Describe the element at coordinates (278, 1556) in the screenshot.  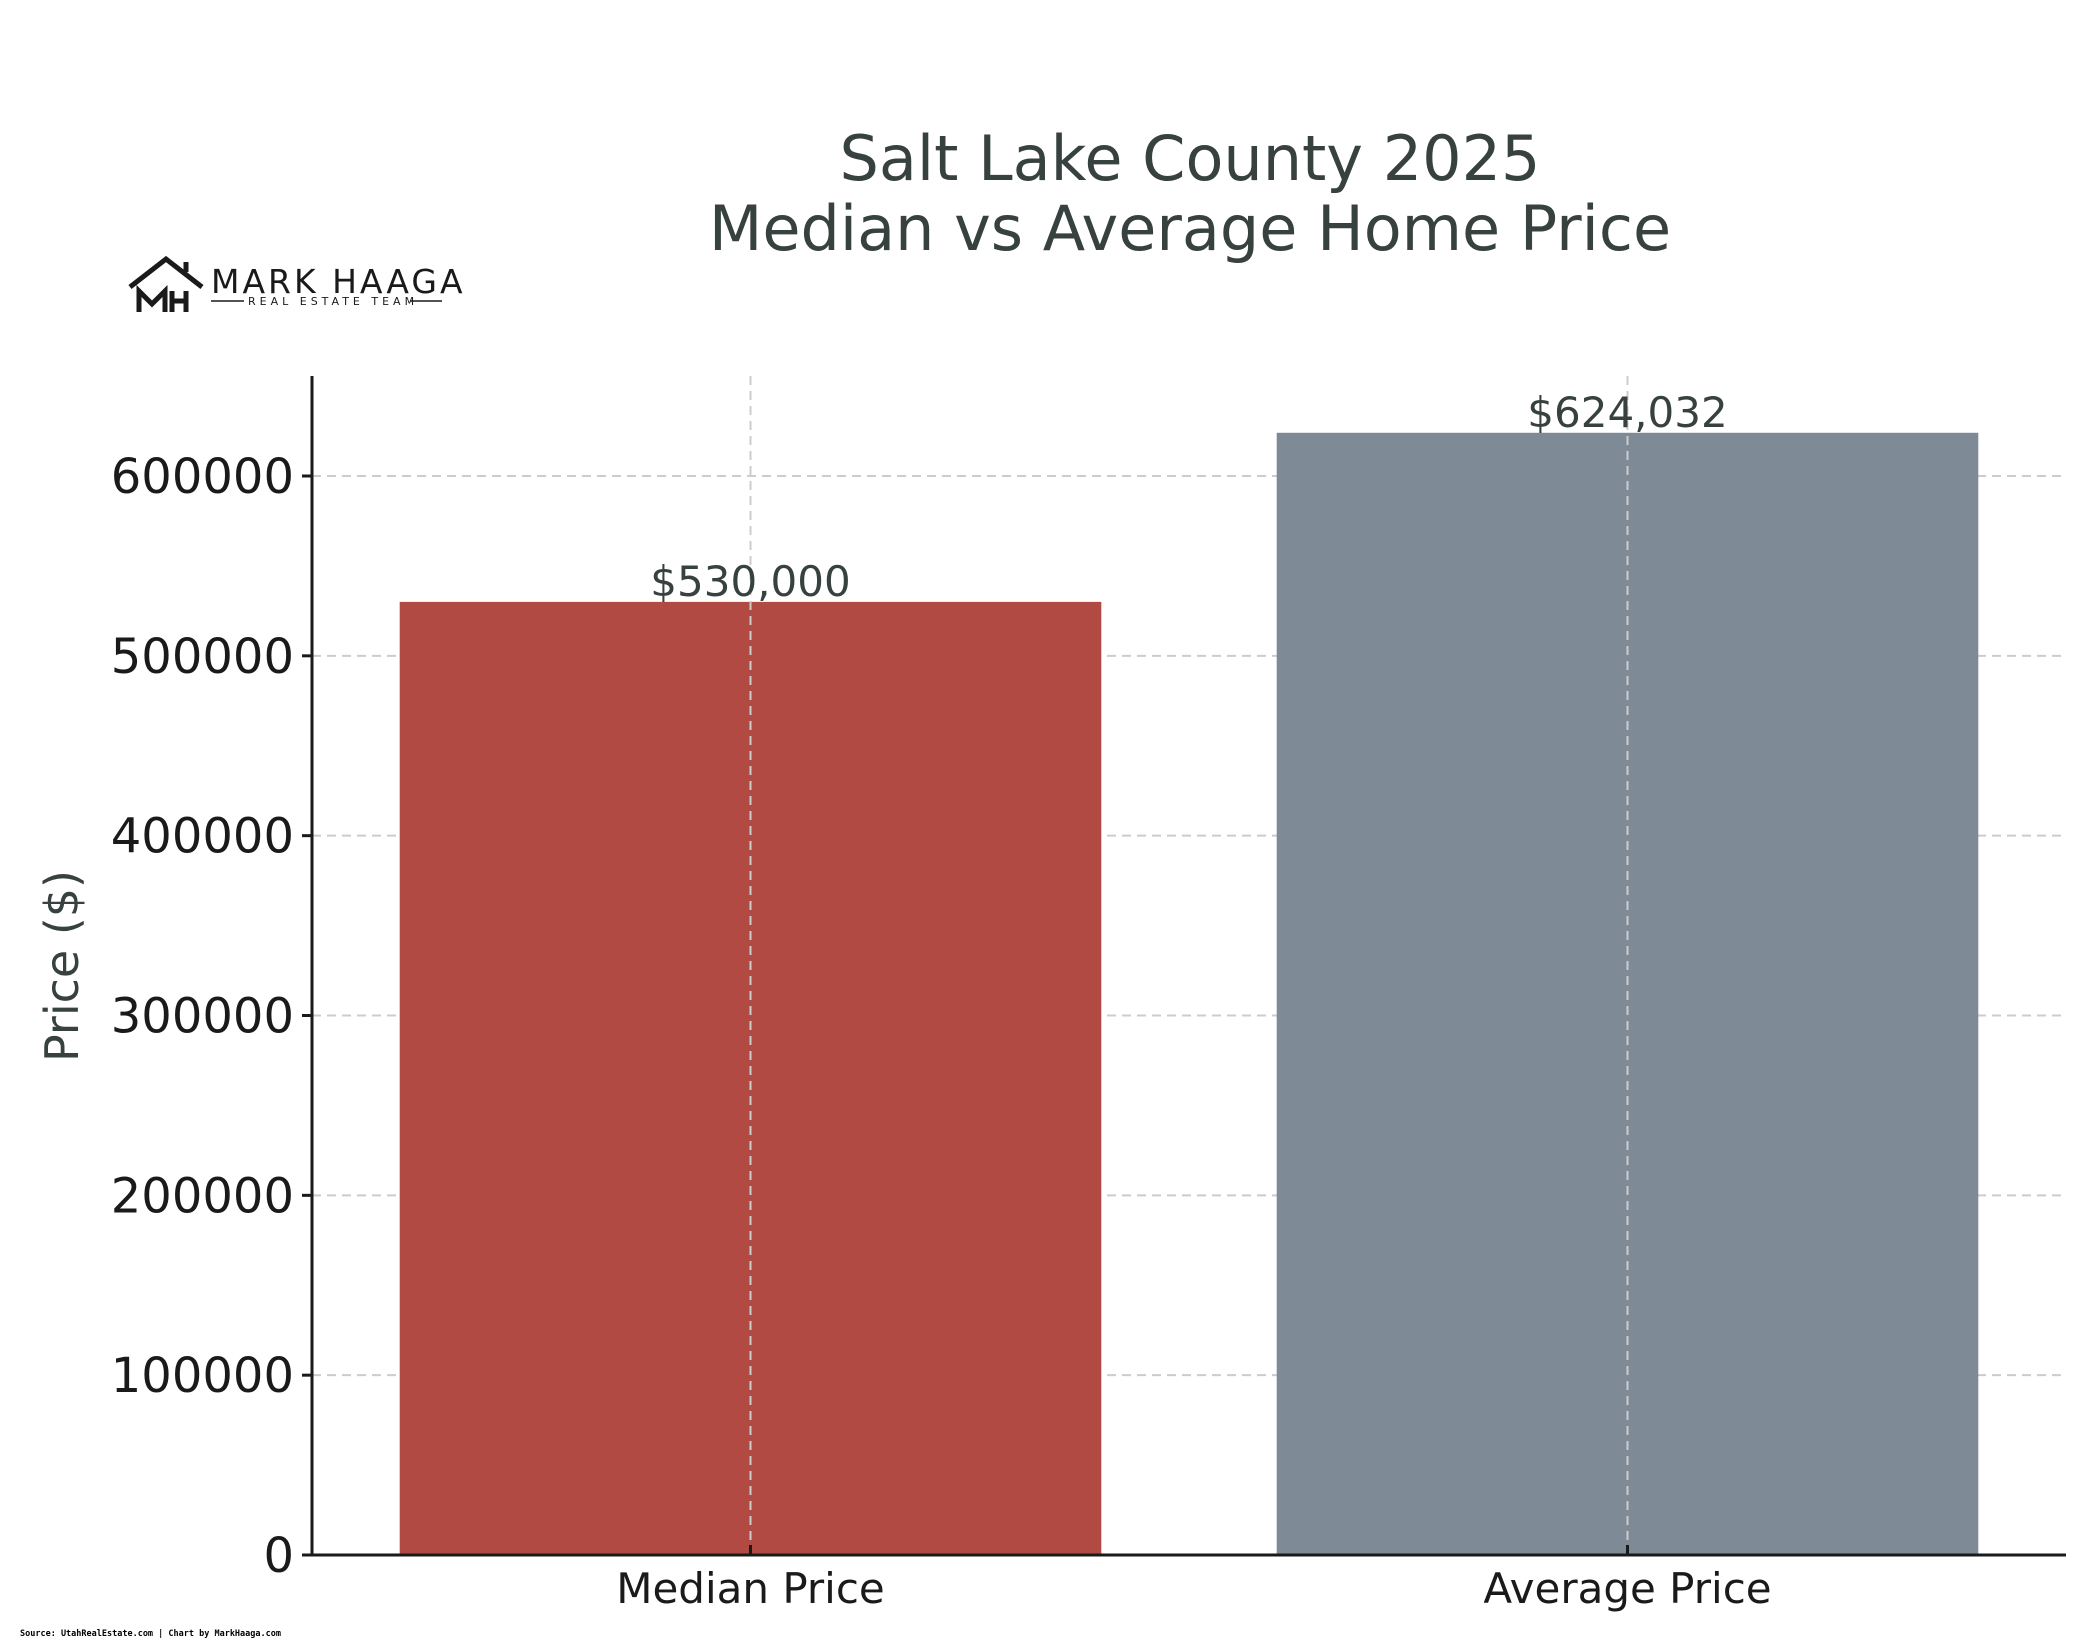
I see `y-tick-label: 0` at that location.